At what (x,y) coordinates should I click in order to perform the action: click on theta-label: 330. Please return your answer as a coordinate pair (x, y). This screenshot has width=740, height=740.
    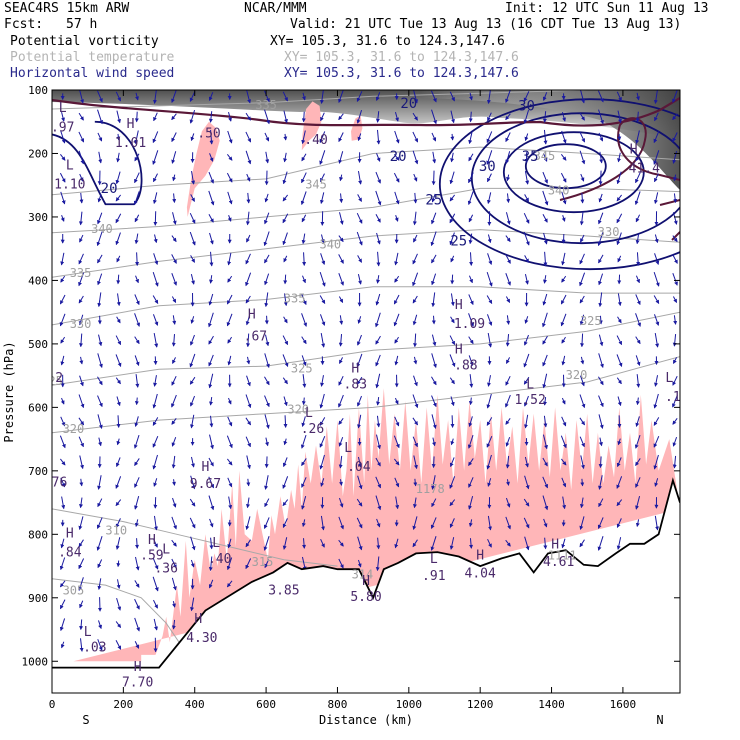
    Looking at the image, I should click on (81, 324).